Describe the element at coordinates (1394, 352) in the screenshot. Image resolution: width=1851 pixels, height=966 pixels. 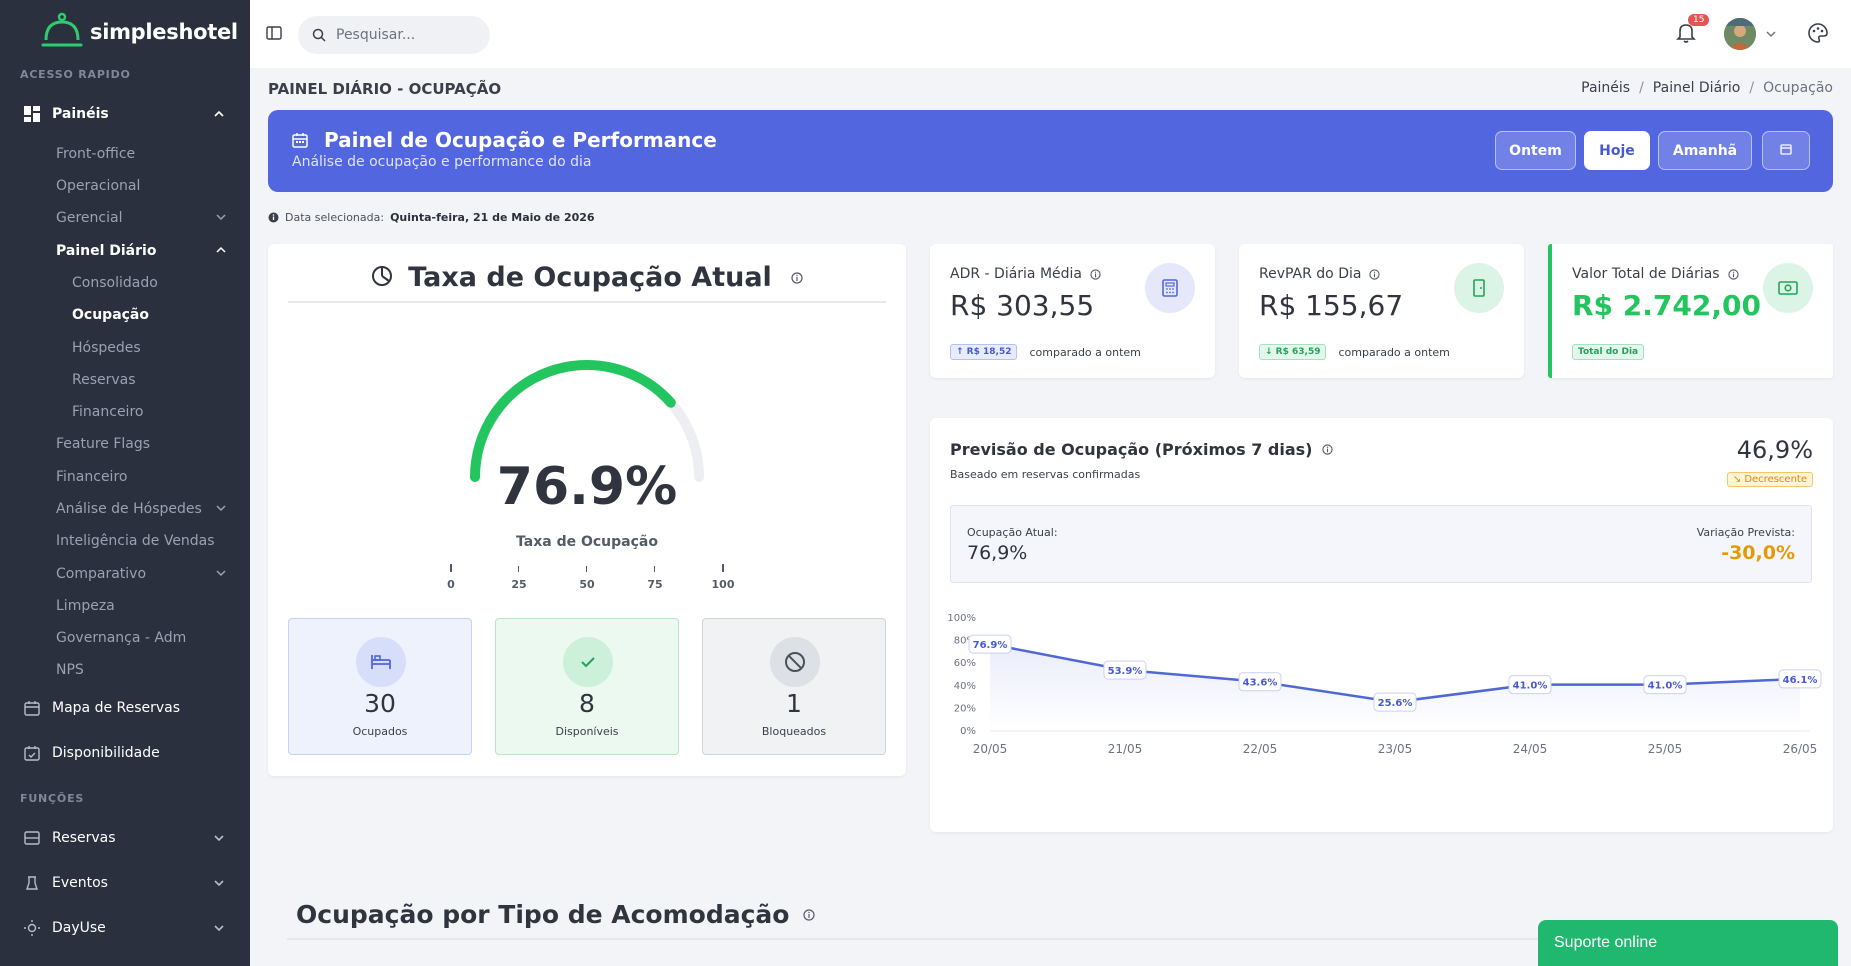
I see `revpar-compare: comparado a ontem` at that location.